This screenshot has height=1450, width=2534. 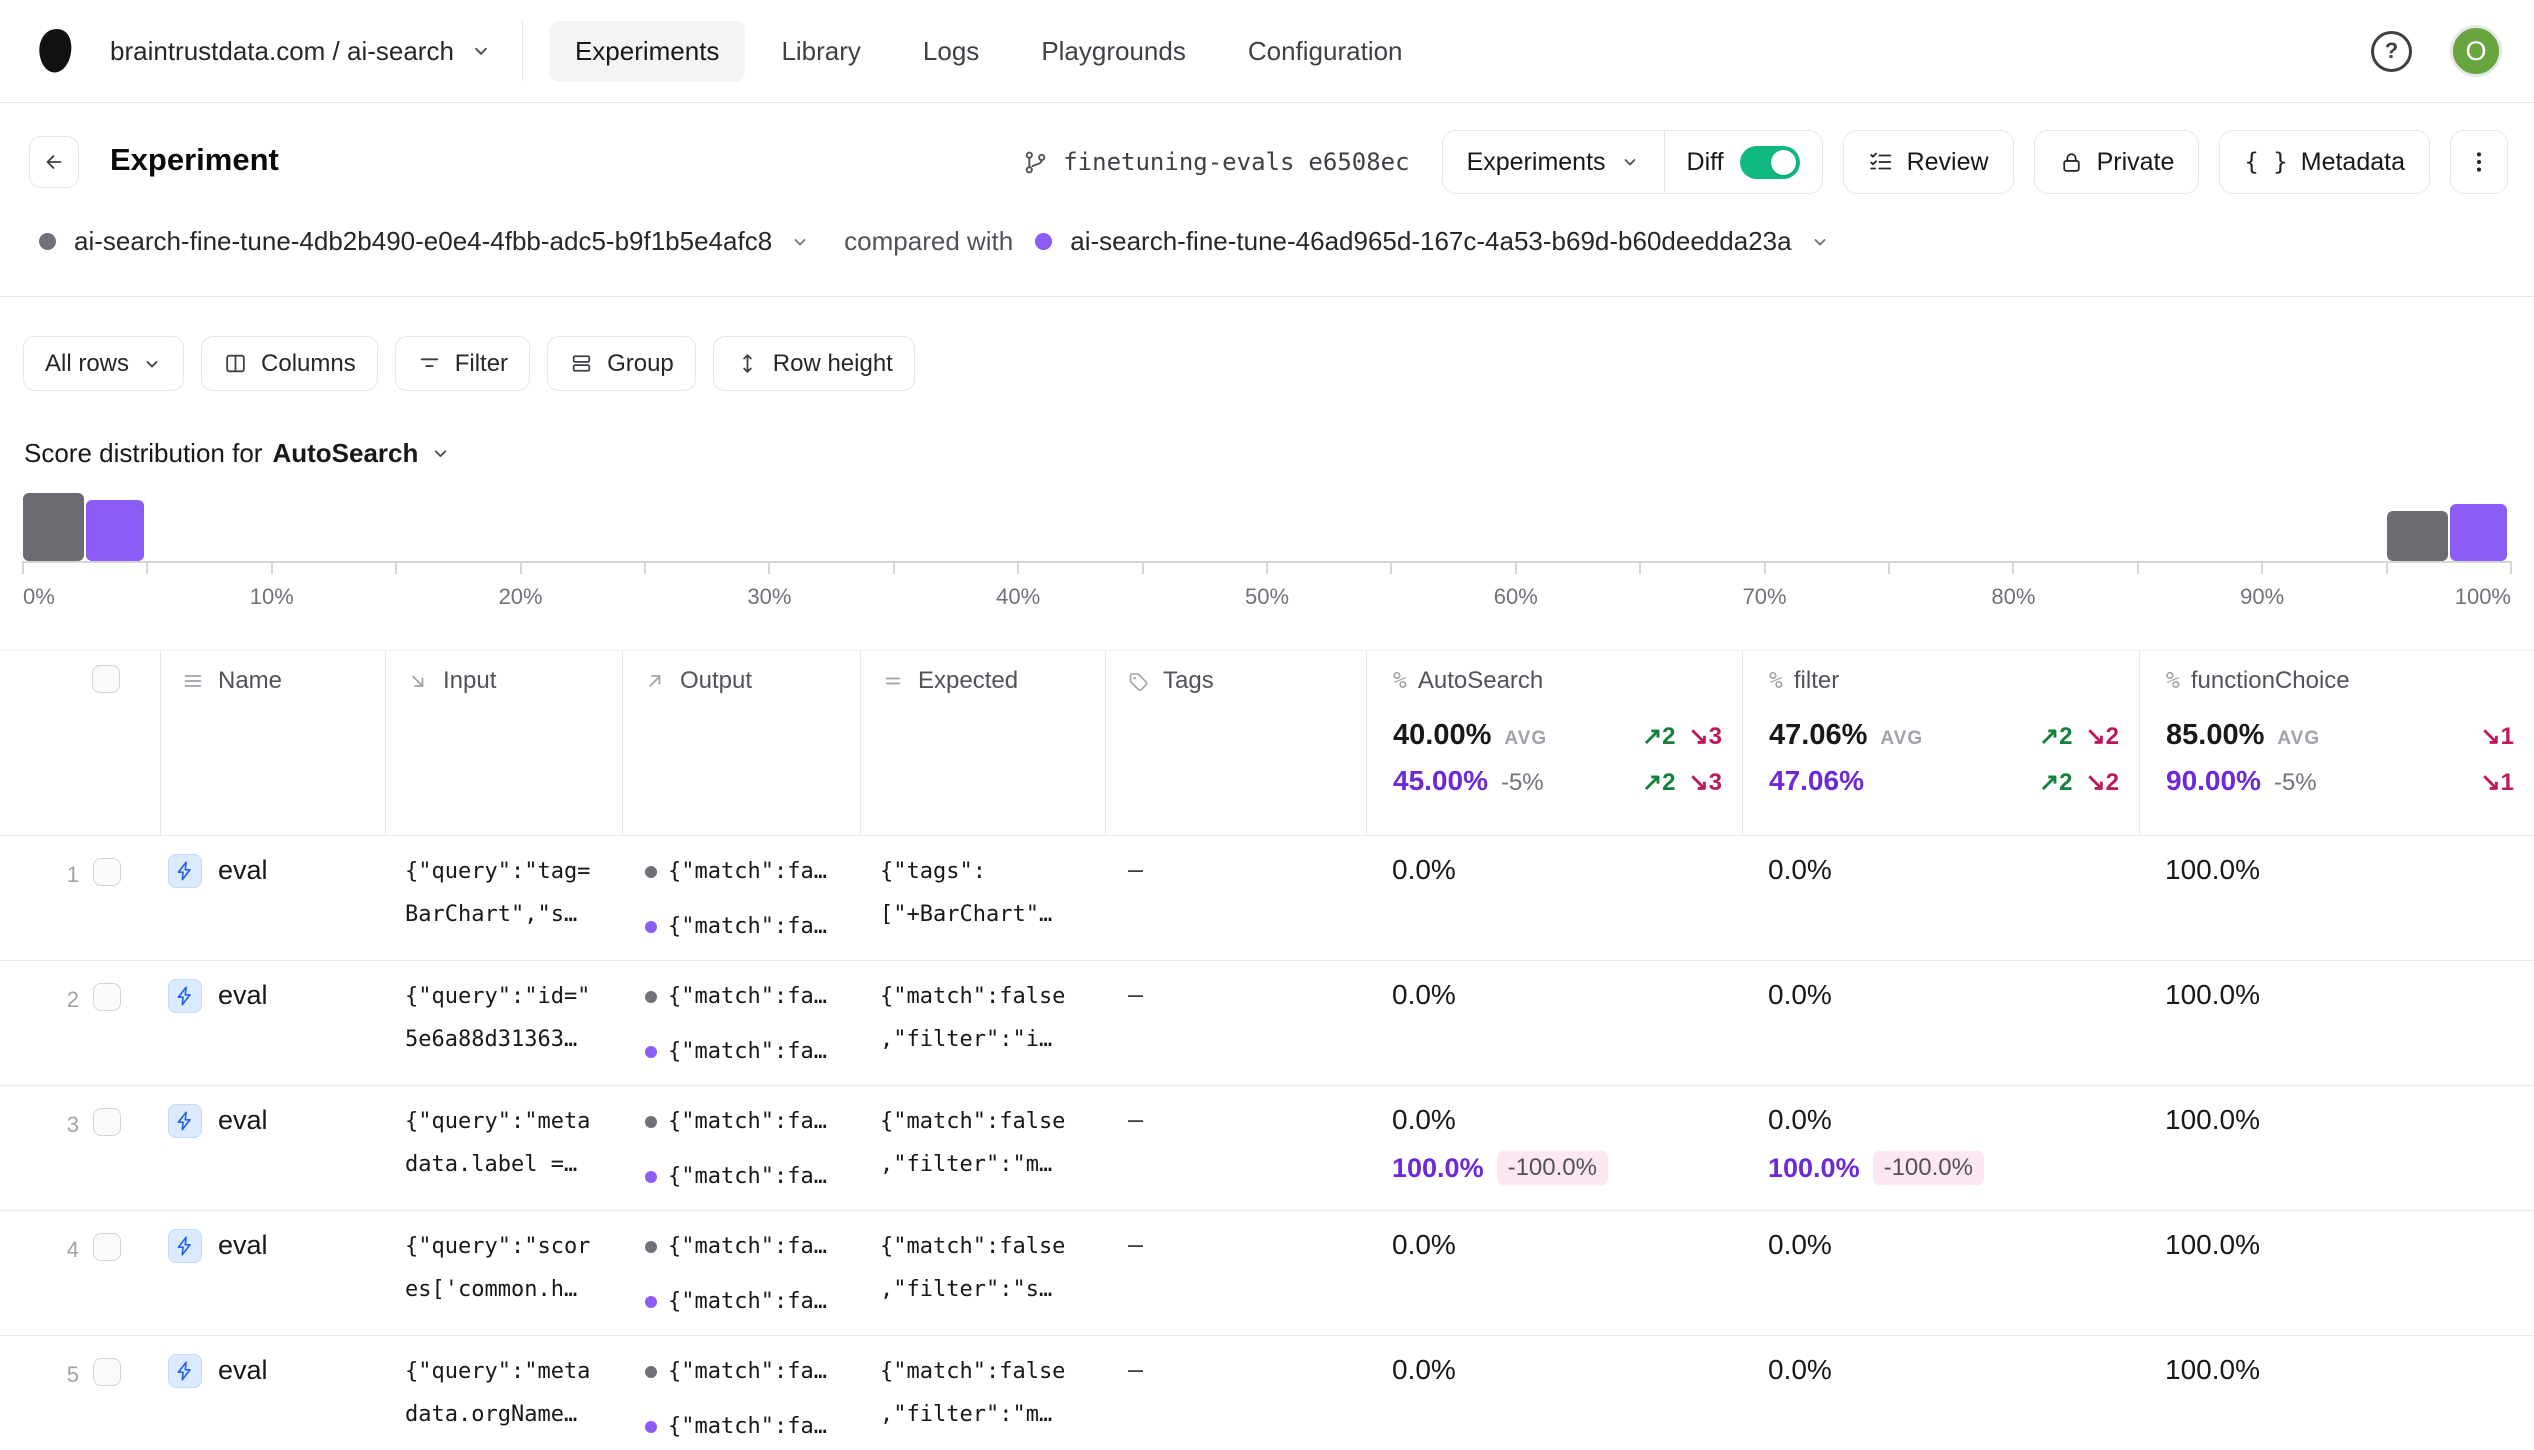 I want to click on project-breadcrumb: braintrustdata.com / ai-search, so click(x=301, y=51).